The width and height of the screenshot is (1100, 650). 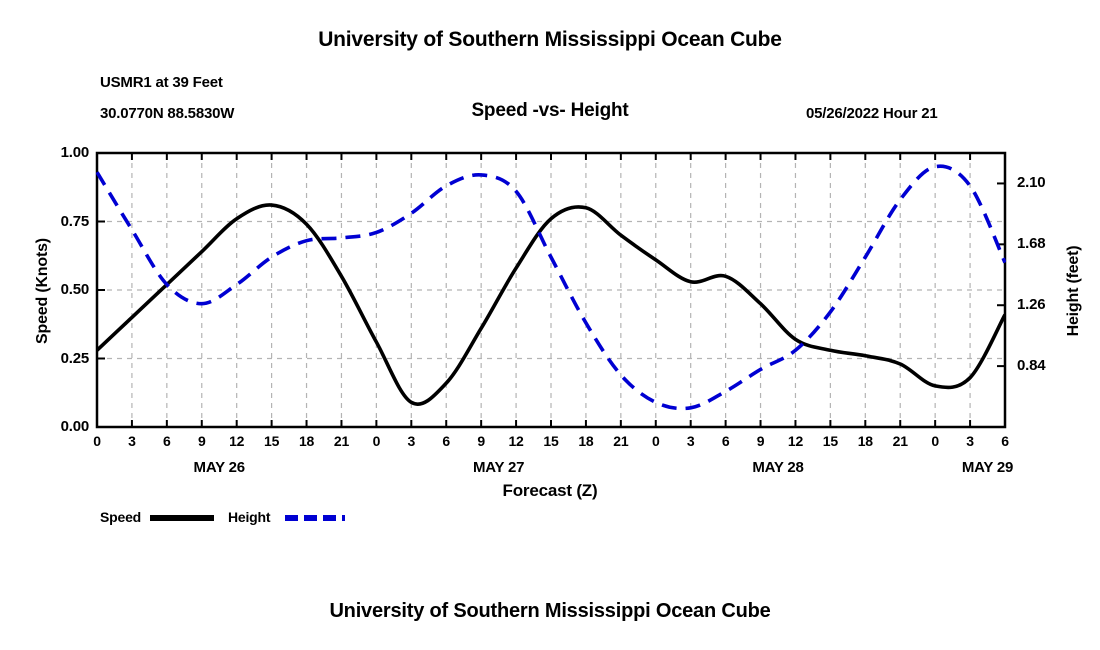 I want to click on legend-label-height: Height, so click(x=249, y=517).